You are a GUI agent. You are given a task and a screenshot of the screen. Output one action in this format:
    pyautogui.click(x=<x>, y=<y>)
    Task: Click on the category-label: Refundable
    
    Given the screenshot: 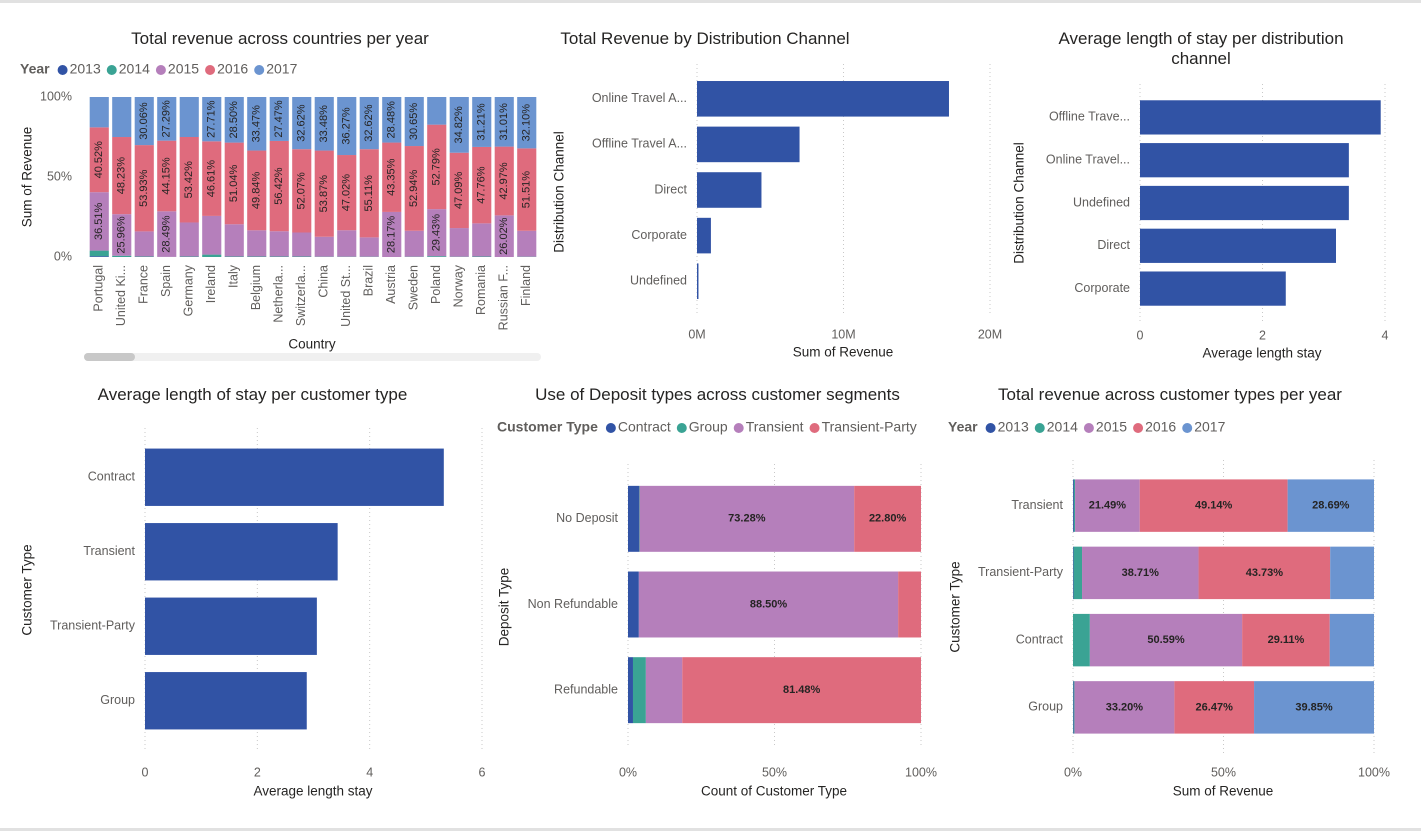 What is the action you would take?
    pyautogui.click(x=586, y=689)
    